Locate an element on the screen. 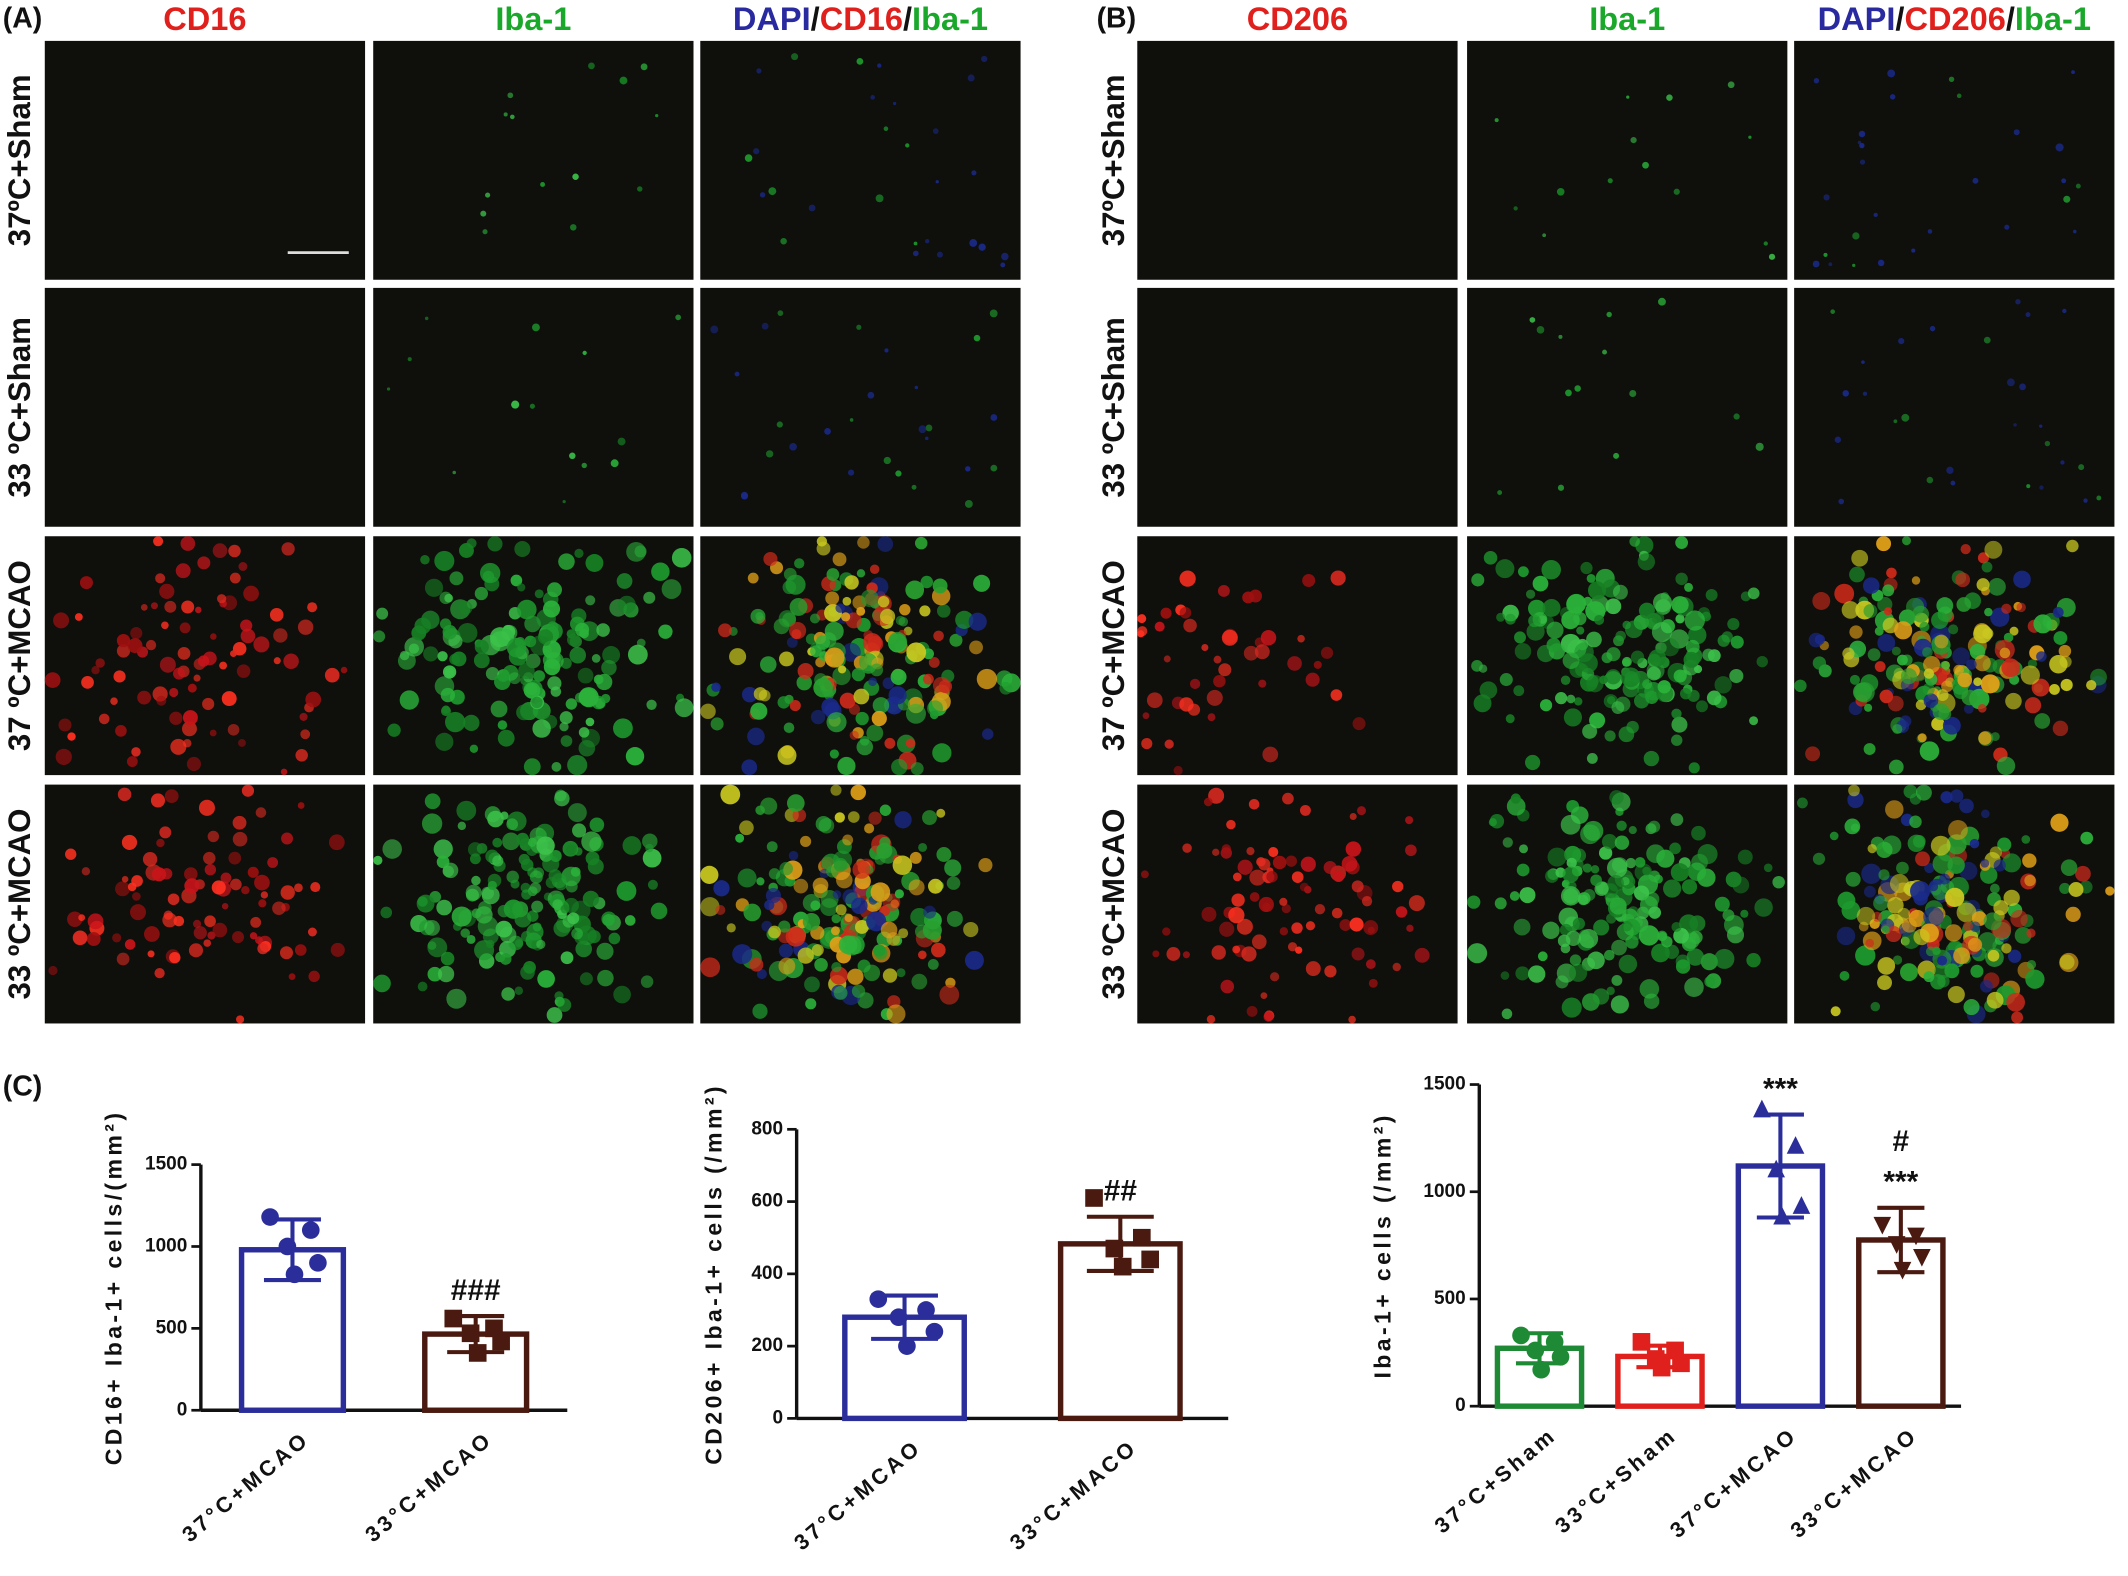  x-tick-label: 37°C+Sham is located at coordinates (1496, 1480).